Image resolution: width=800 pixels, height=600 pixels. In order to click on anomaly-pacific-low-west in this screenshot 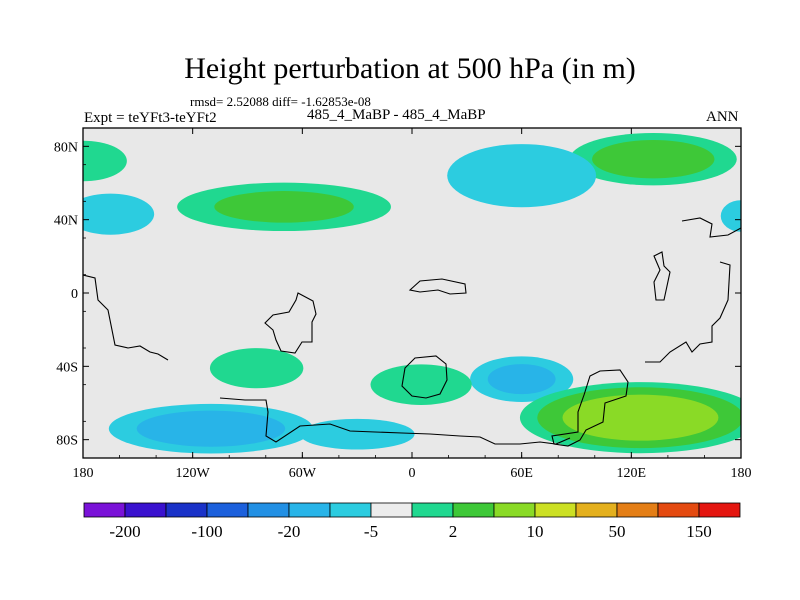, I will do `click(119, 214)`.